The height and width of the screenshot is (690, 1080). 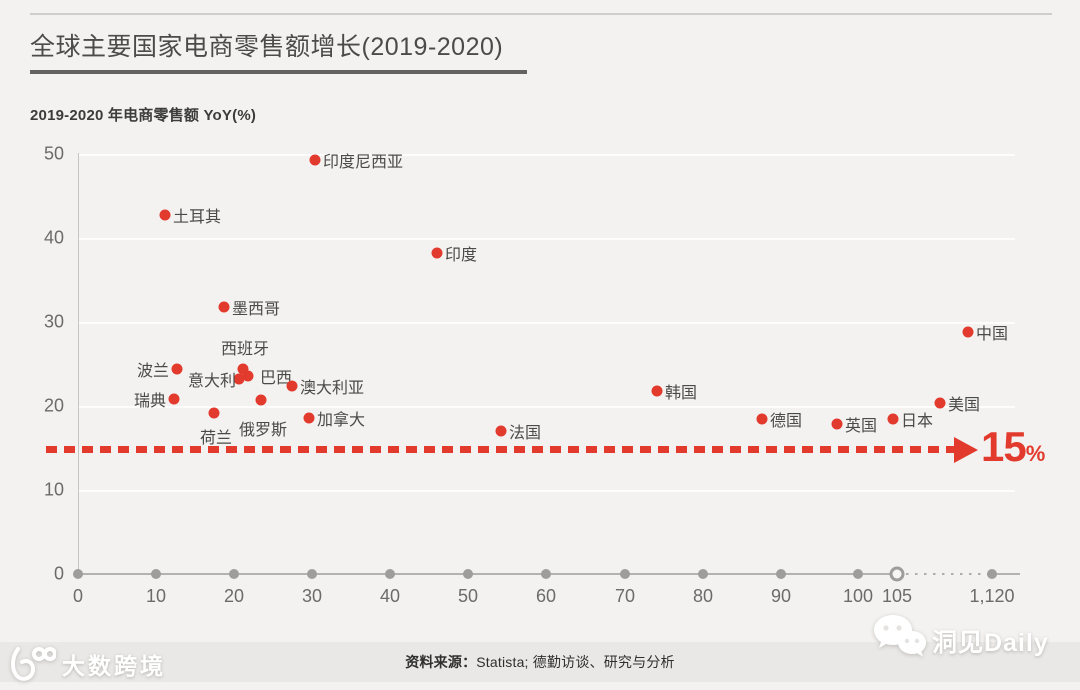 What do you see at coordinates (944, 574) in the screenshot?
I see `x-axis-break-dotted` at bounding box center [944, 574].